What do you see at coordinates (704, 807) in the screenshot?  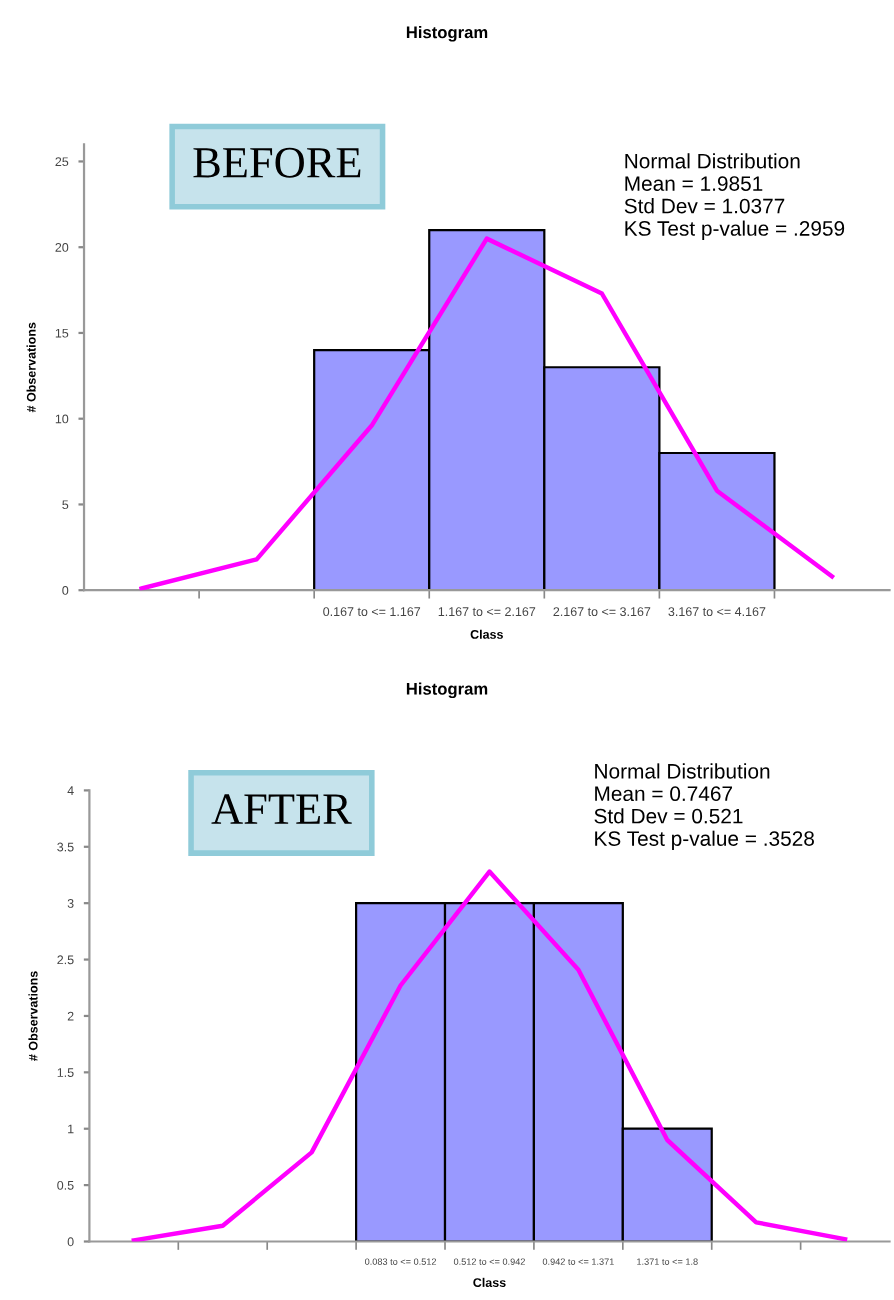 I see `annotation: Normal Distribution Mean = 0.7467 Std Dev = 0.521 KS Test p-value = .3528` at bounding box center [704, 807].